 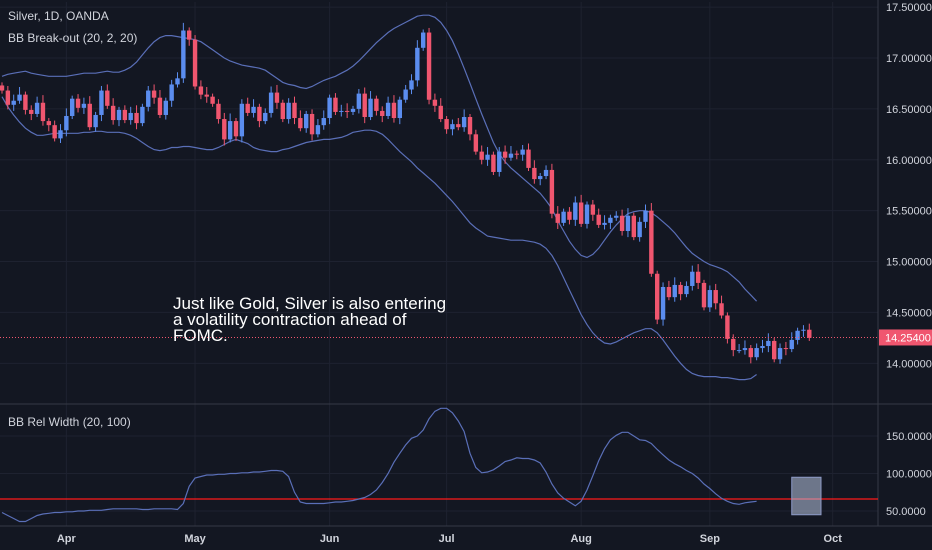 I want to click on highlight-box, so click(x=806, y=496).